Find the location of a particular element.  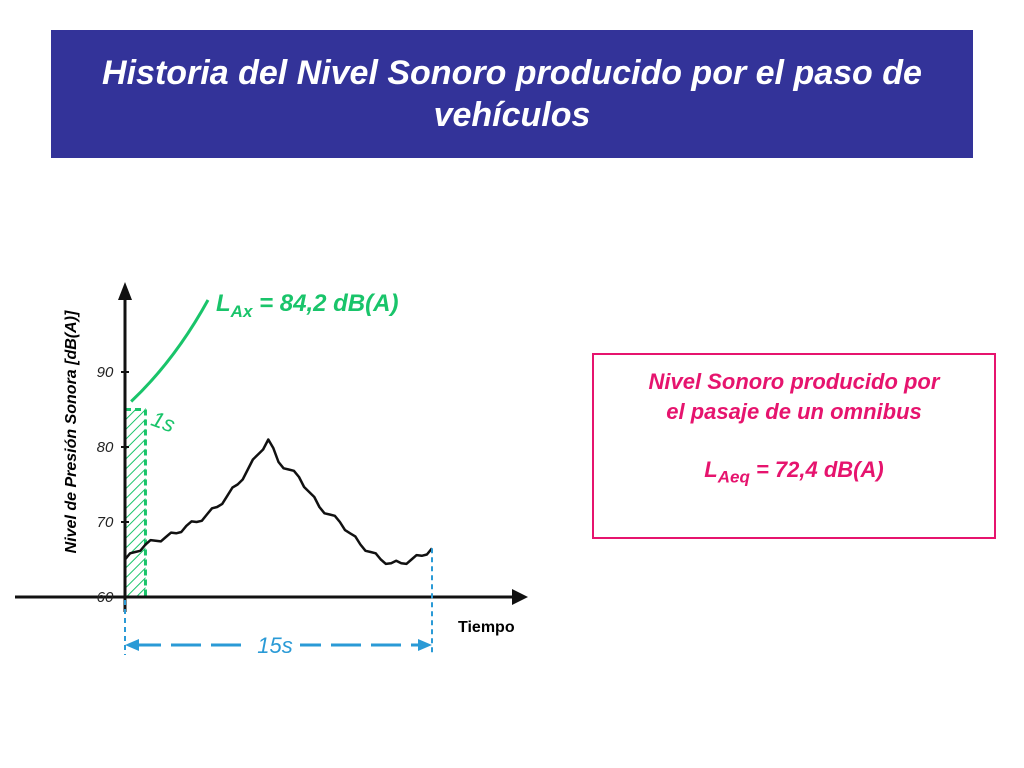

duration-15s-label: 15s is located at coordinates (274, 645).